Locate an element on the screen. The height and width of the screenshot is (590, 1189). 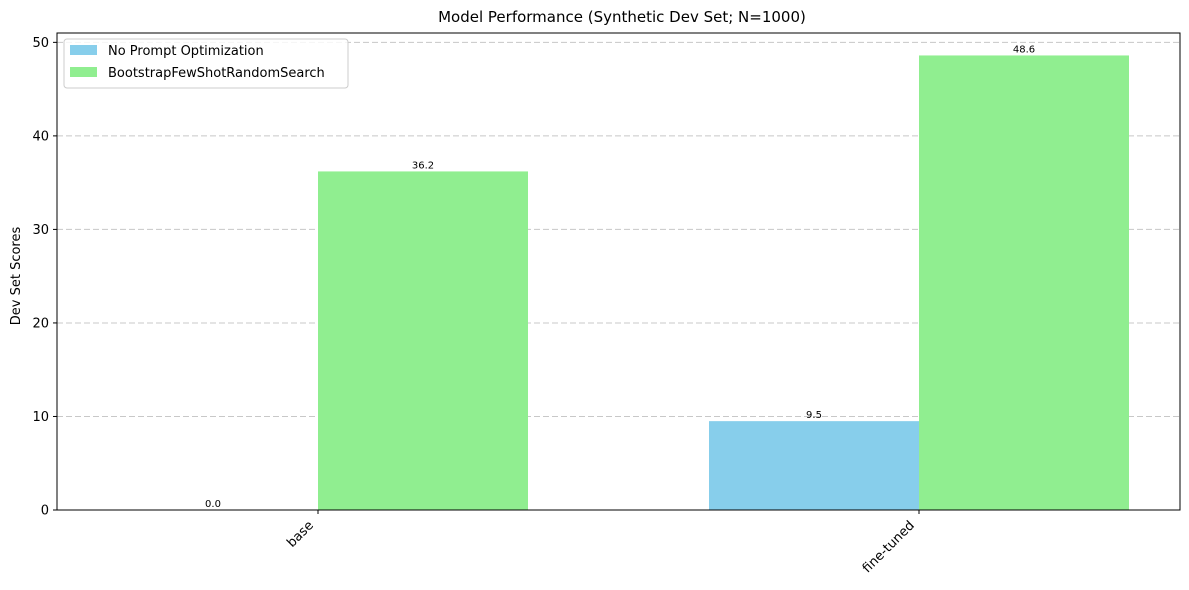
data-label: 48.6 is located at coordinates (1024, 49).